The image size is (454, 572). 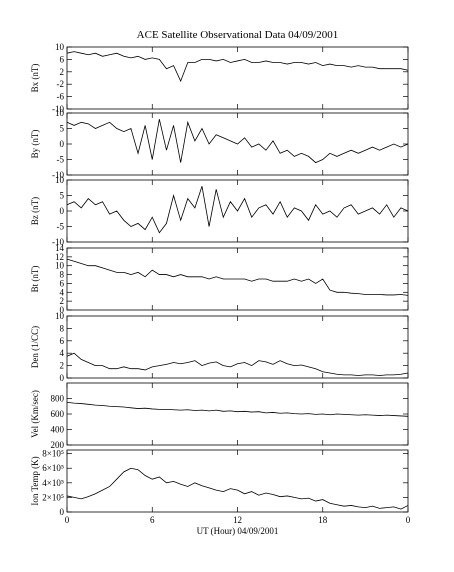 What do you see at coordinates (53, 454) in the screenshot?
I see `y-tick-label: 8×10⁵` at bounding box center [53, 454].